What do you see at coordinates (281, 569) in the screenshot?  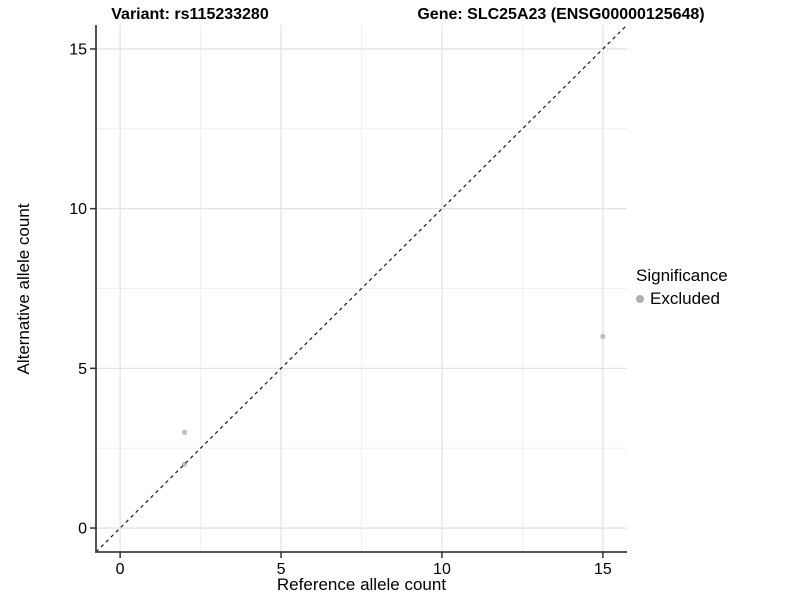 I see `x-tick-label: 5` at bounding box center [281, 569].